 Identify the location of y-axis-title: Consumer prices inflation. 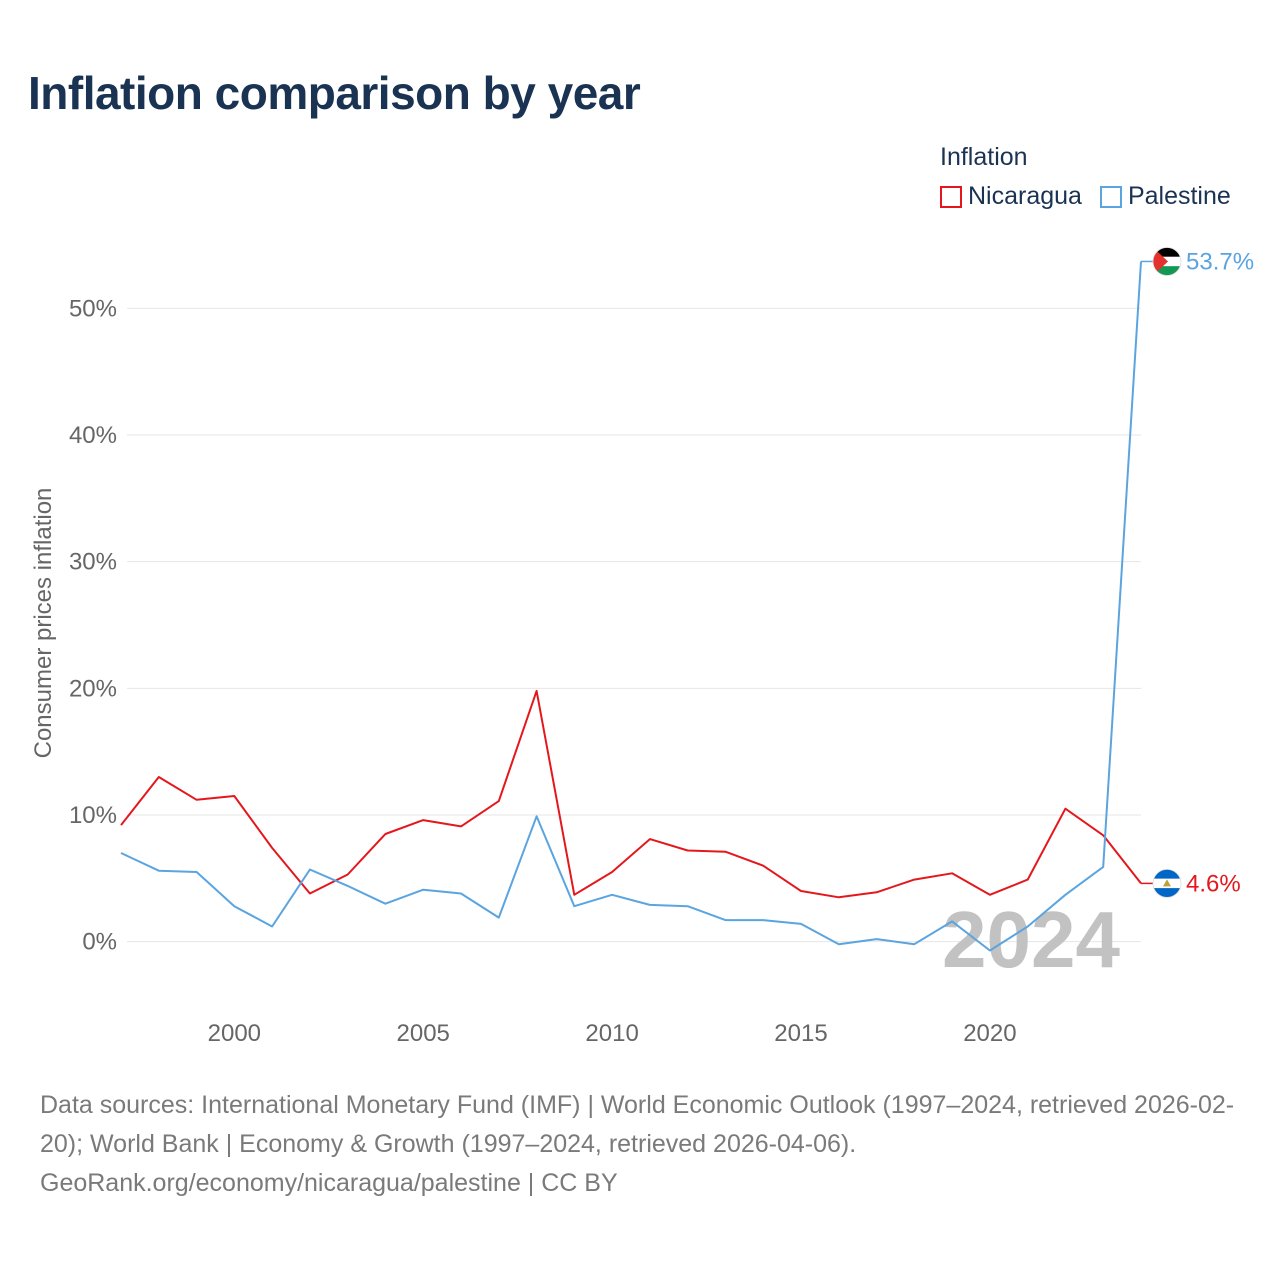
(43, 623).